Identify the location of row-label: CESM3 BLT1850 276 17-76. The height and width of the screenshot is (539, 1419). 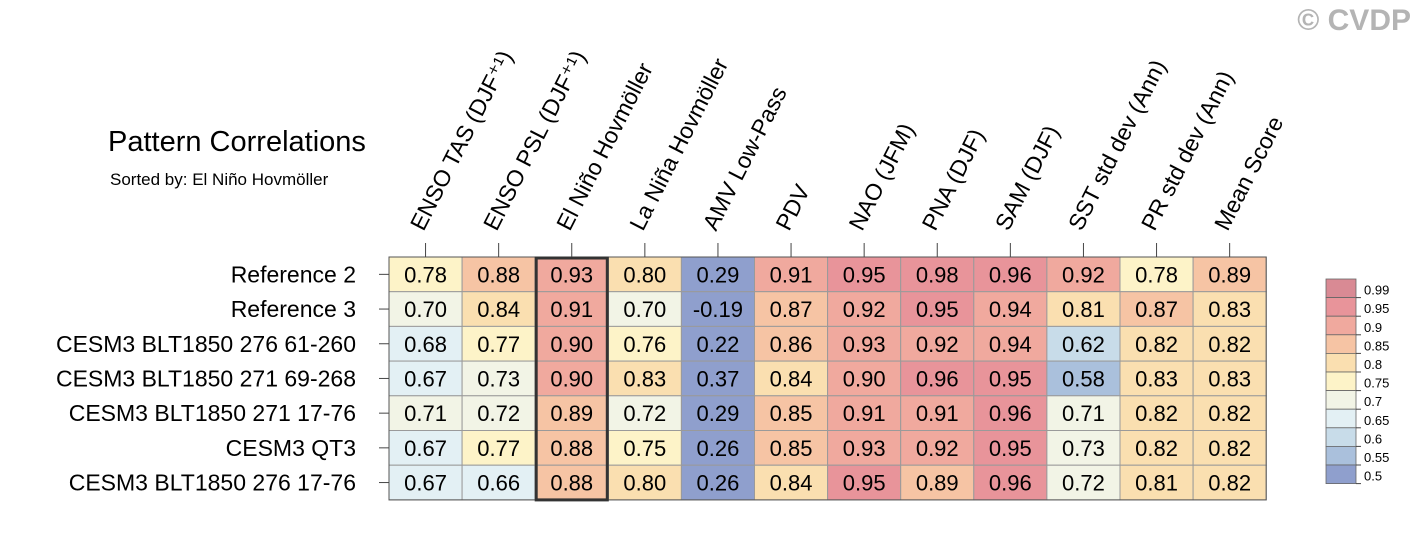
(212, 483).